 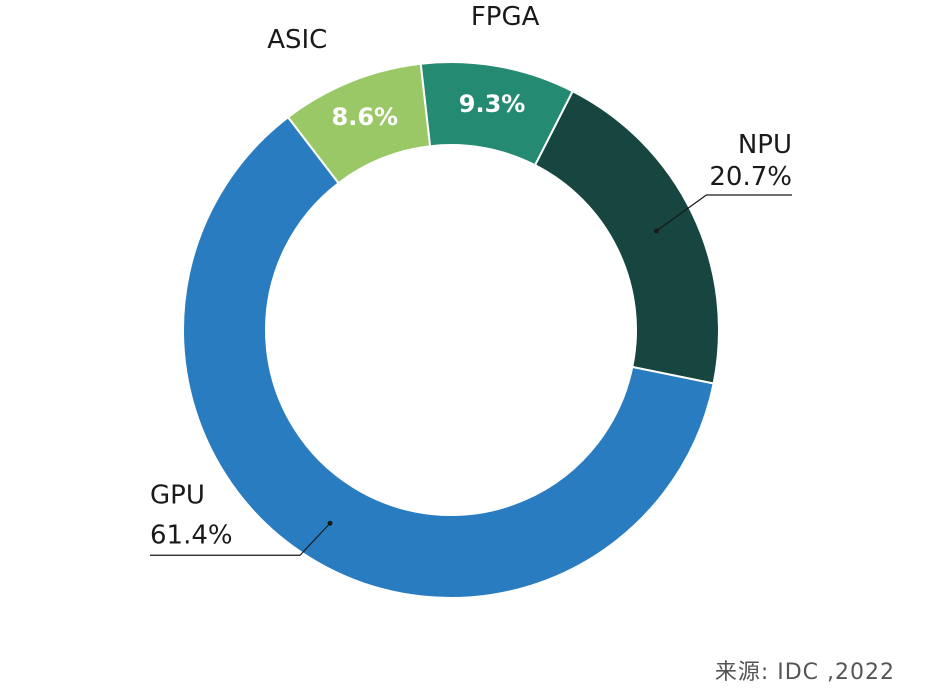 What do you see at coordinates (365, 117) in the screenshot?
I see `data-label-asic: 8.6%` at bounding box center [365, 117].